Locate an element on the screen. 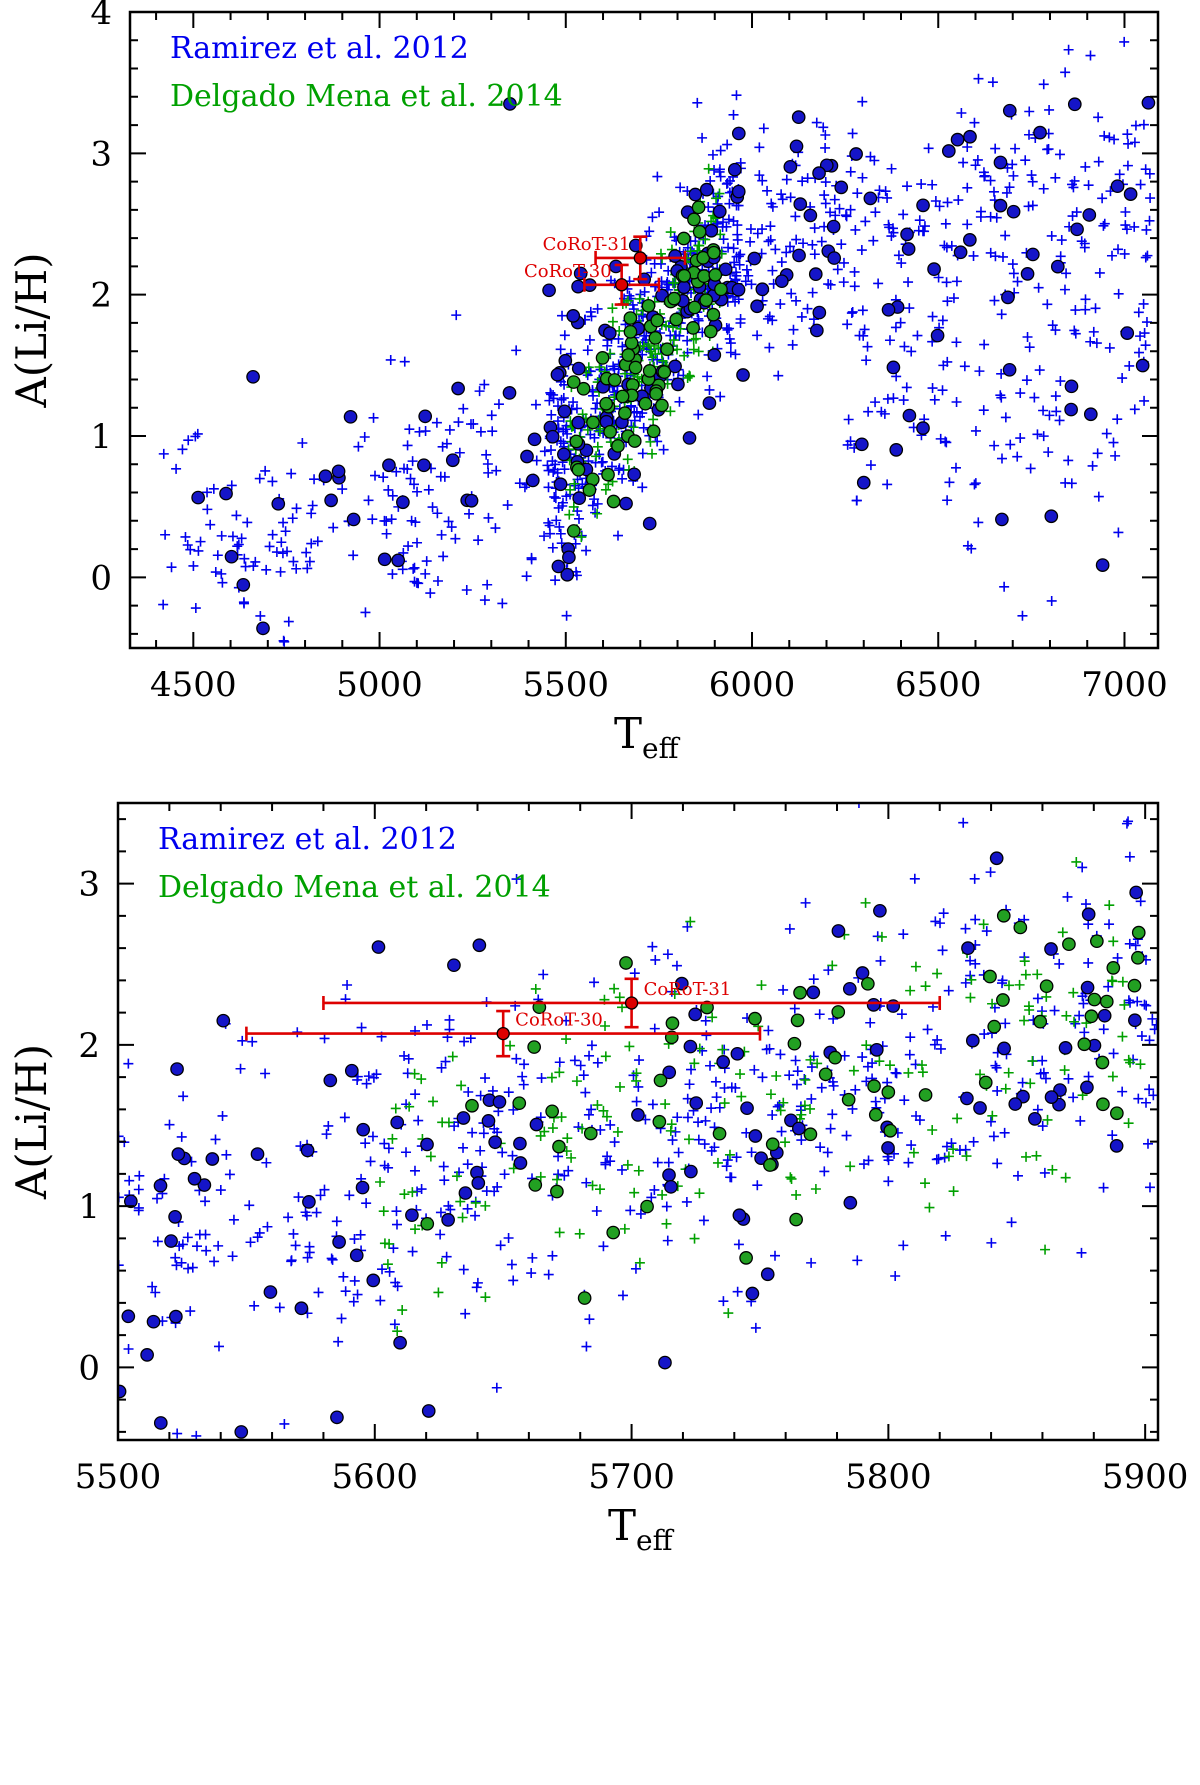 Image resolution: width=1200 pixels, height=1785 pixels. x-tick-label: 5800 is located at coordinates (888, 1477).